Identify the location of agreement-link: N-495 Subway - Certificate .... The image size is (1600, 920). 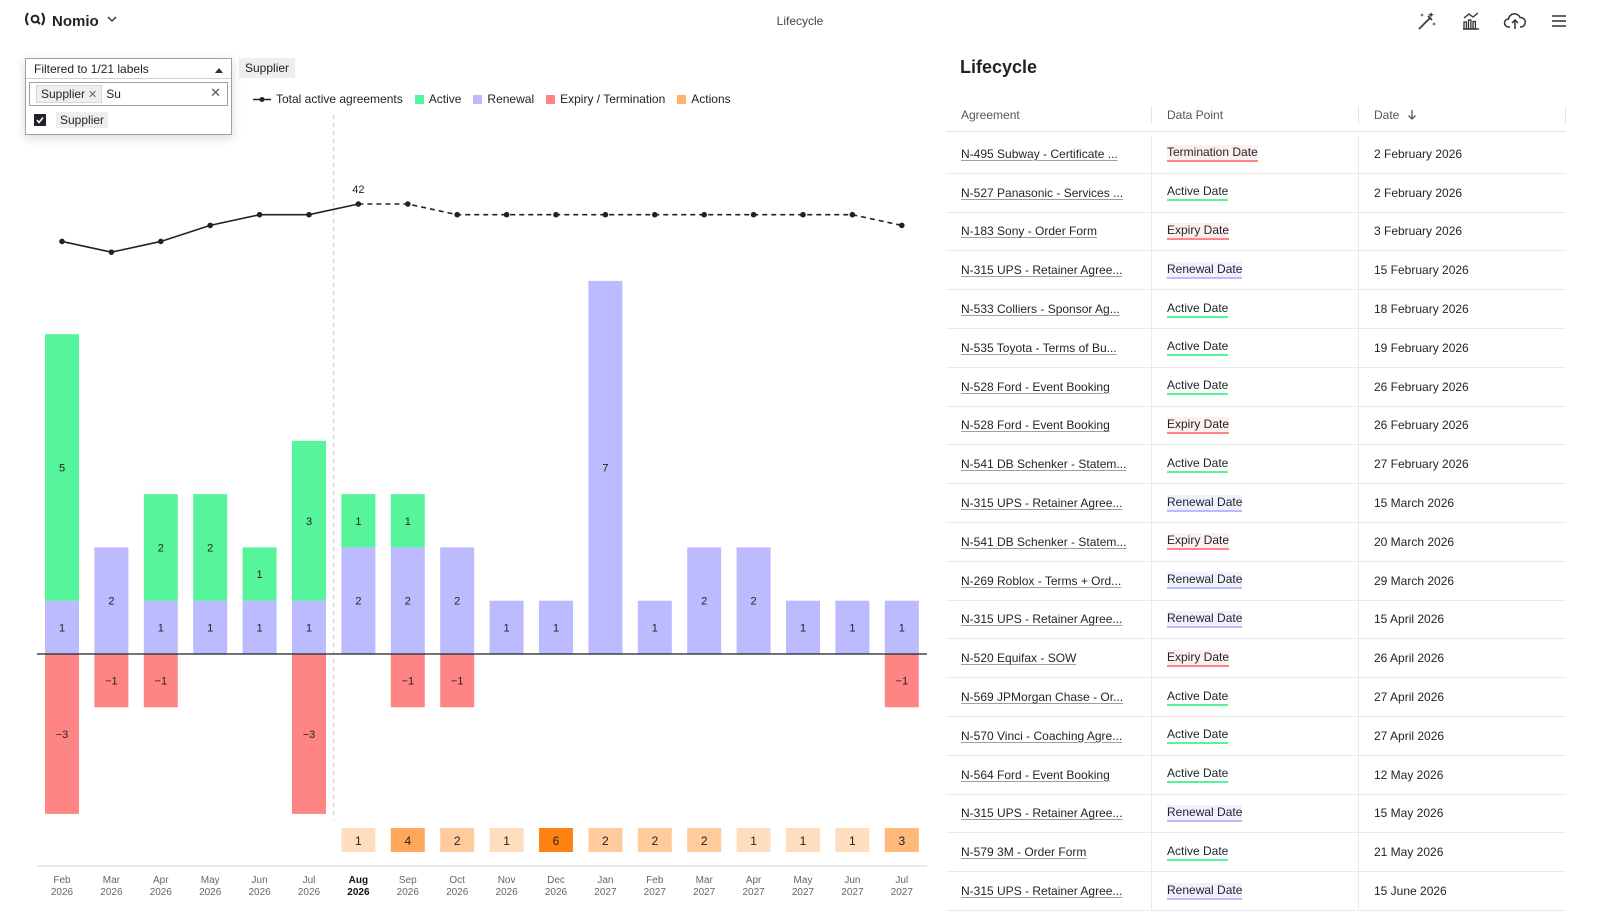
(1039, 153).